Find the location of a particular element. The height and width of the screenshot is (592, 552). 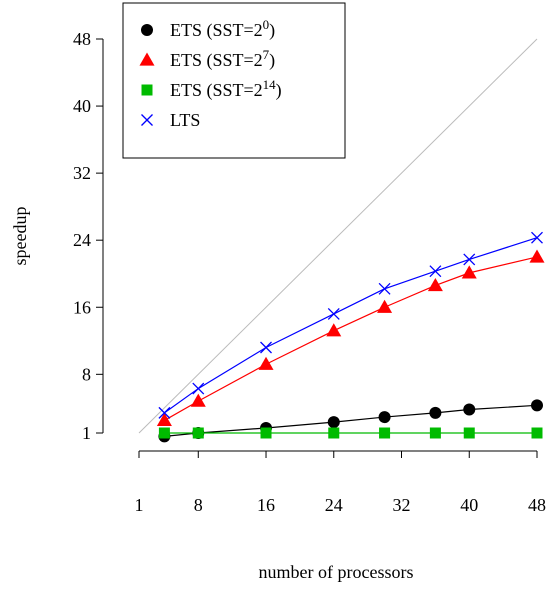

legend-label-2: ETS (SST=214) is located at coordinates (226, 89).